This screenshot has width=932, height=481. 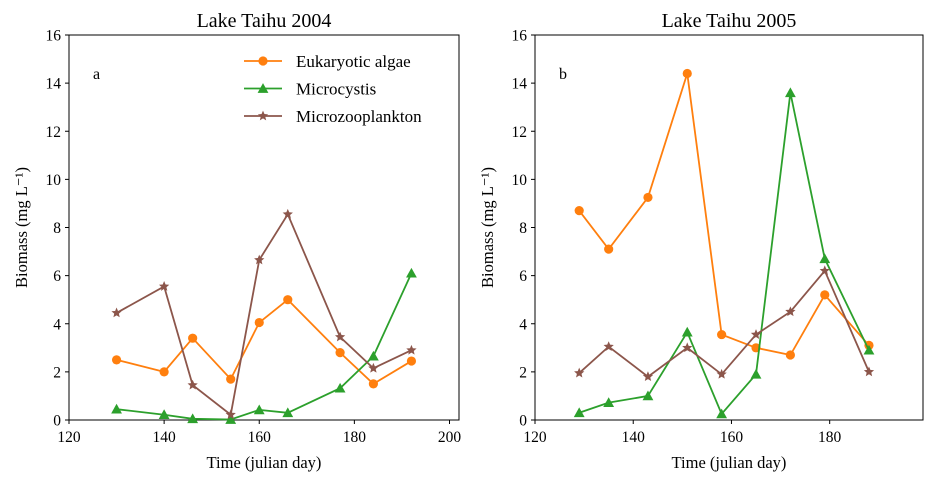 I want to click on legend-label: Microcystis, so click(x=336, y=89).